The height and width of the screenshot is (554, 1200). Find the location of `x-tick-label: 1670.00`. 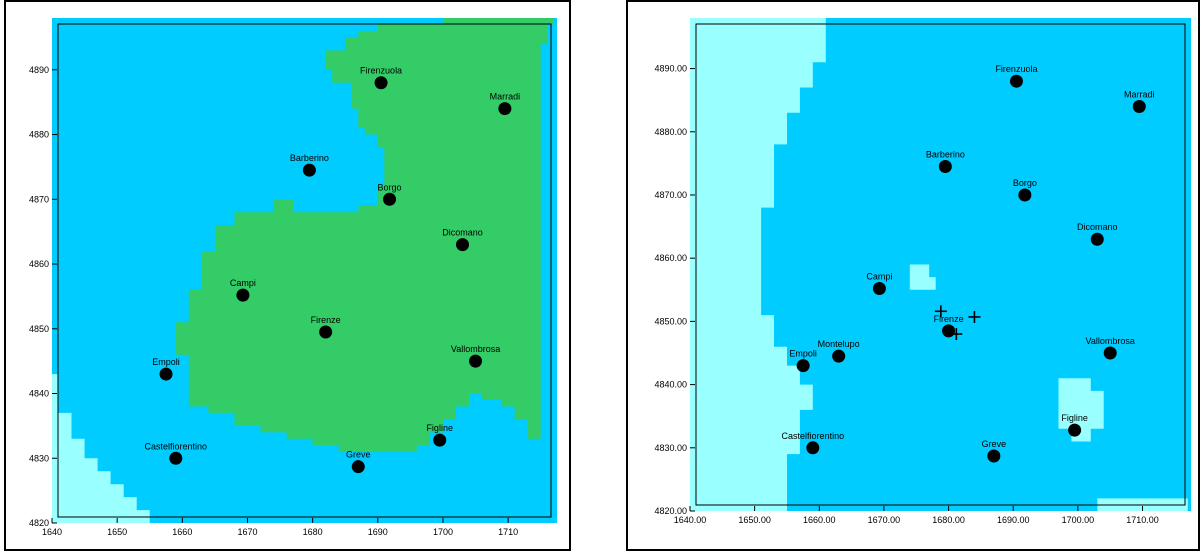

x-tick-label: 1670.00 is located at coordinates (884, 520).